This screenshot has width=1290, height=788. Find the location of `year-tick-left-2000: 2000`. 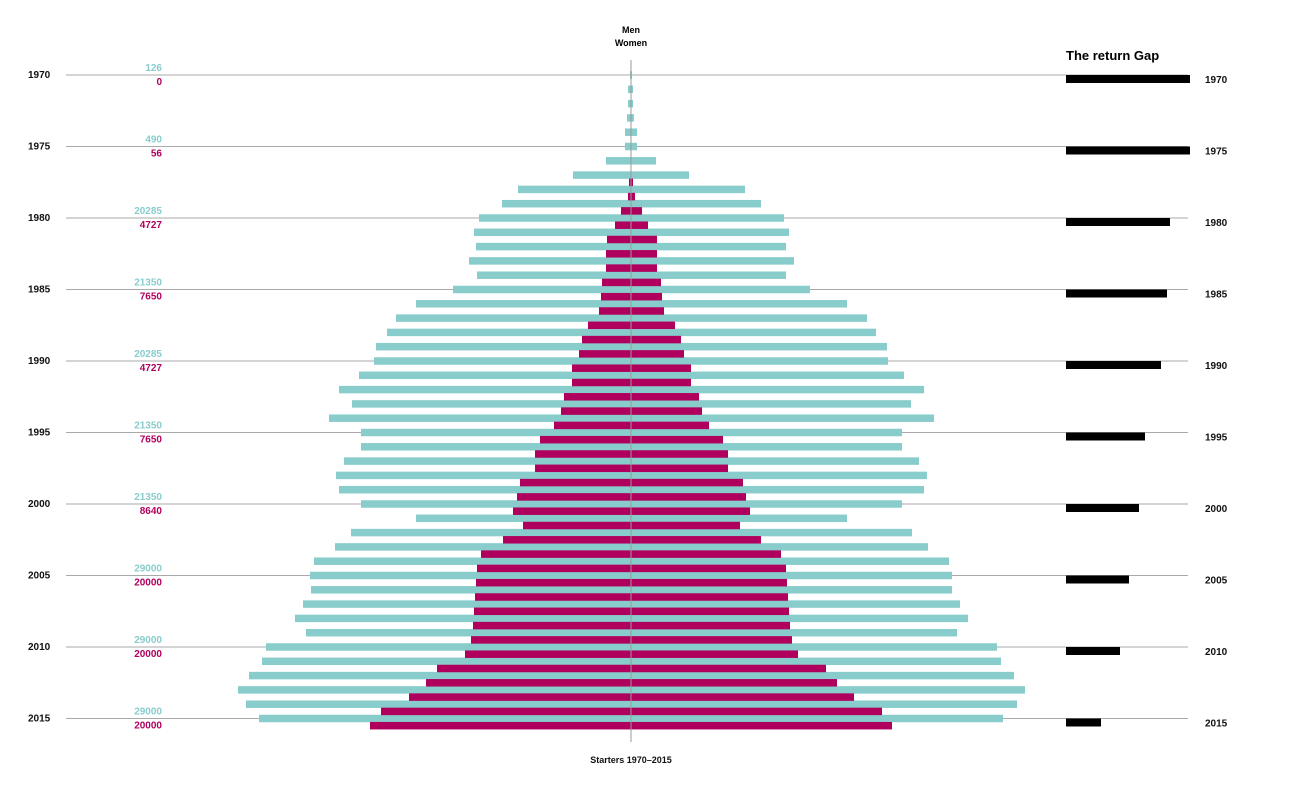

year-tick-left-2000: 2000 is located at coordinates (39, 504).